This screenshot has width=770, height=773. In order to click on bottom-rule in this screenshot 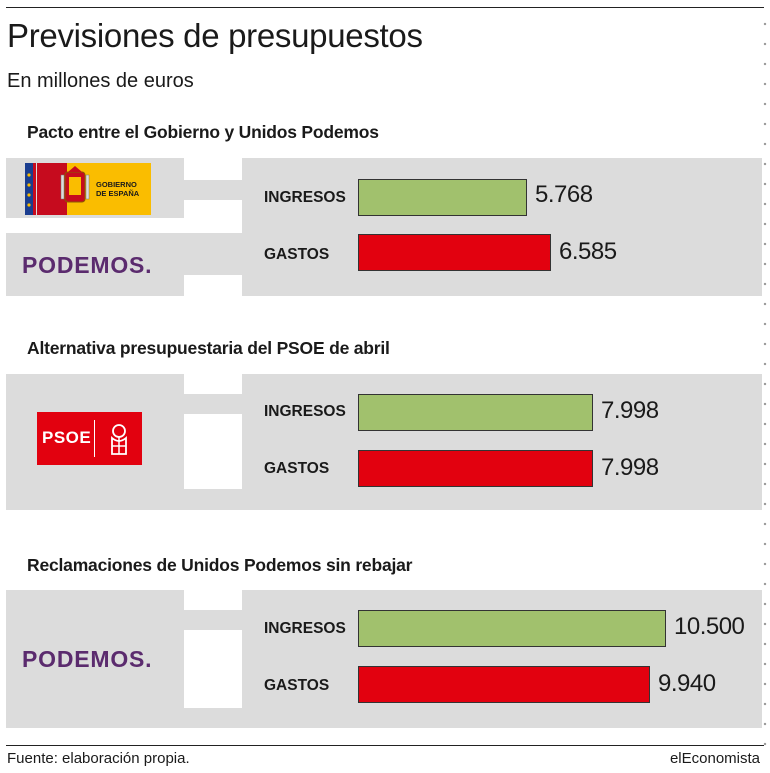, I will do `click(385, 745)`.